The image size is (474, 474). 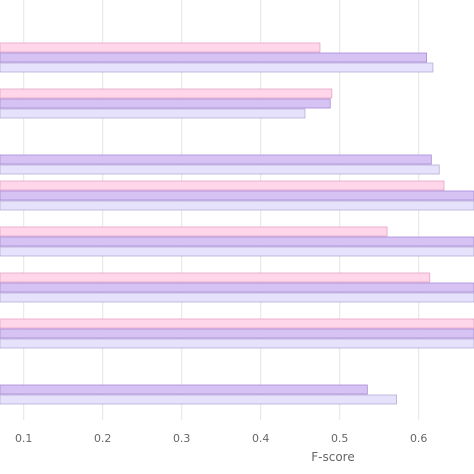 I want to click on x-tick-label-3: 0.4, so click(x=261, y=438).